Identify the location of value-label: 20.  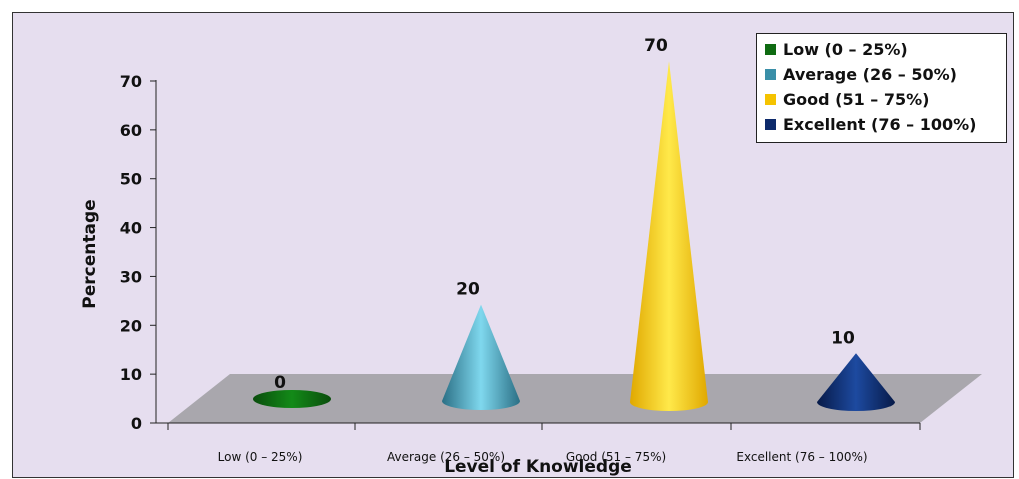
(468, 290).